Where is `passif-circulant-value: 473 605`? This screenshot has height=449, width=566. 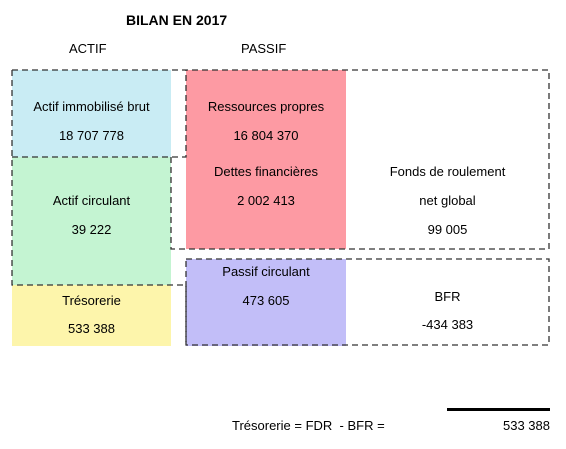 passif-circulant-value: 473 605 is located at coordinates (266, 300).